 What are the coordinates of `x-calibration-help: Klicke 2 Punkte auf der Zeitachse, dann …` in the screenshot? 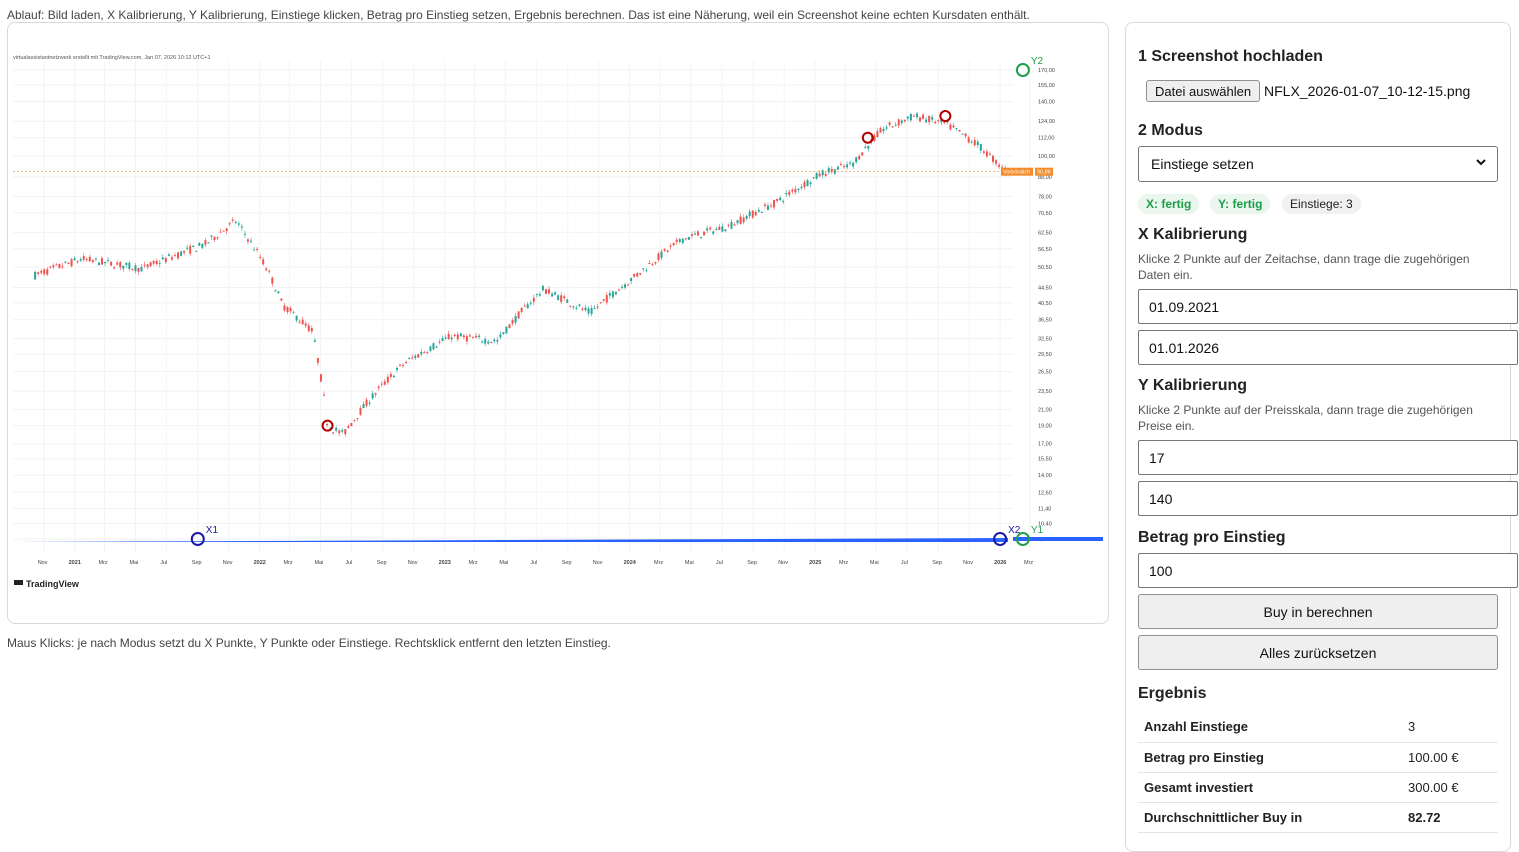 It's located at (1304, 267).